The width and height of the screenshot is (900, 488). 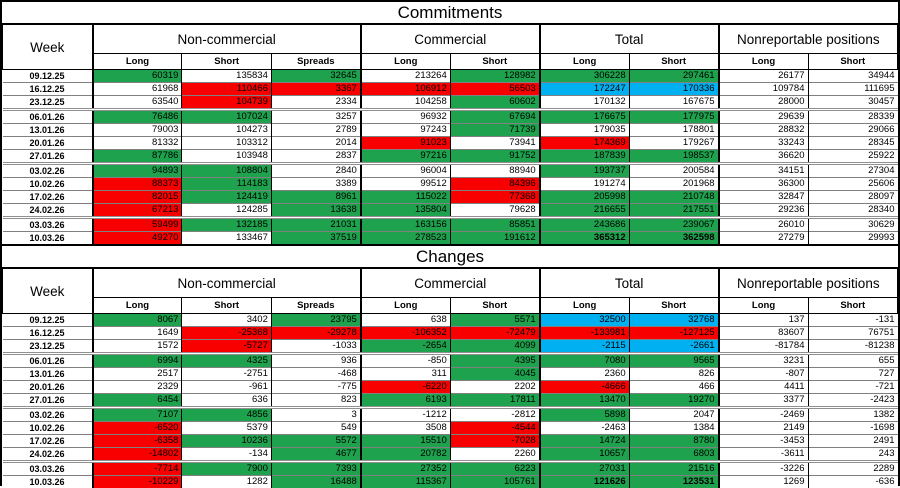 What do you see at coordinates (315, 441) in the screenshot?
I see `value-cell: 5572` at bounding box center [315, 441].